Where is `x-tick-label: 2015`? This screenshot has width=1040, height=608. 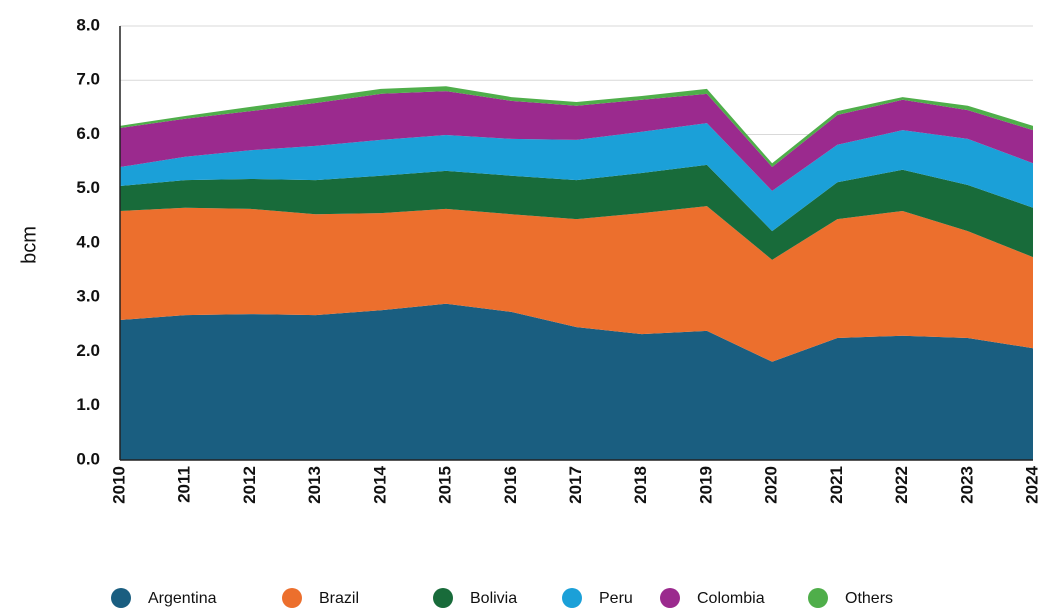
x-tick-label: 2015 is located at coordinates (445, 485).